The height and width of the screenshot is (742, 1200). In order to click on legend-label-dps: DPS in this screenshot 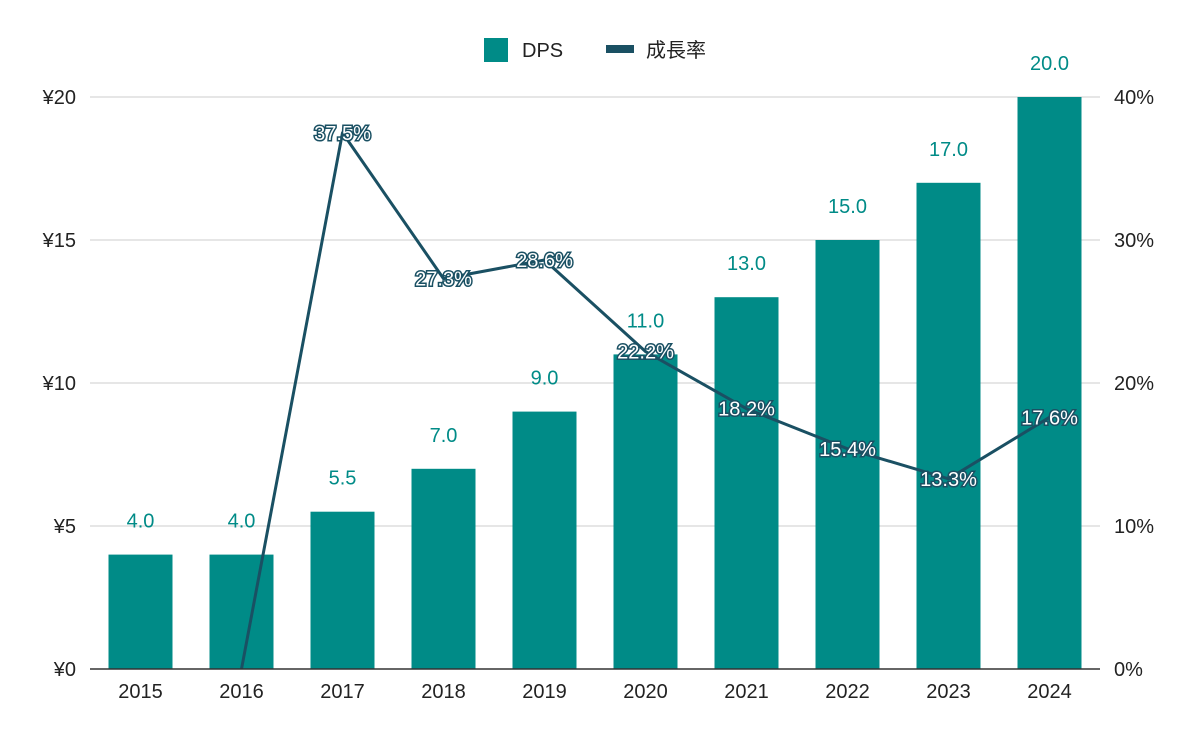, I will do `click(542, 51)`.